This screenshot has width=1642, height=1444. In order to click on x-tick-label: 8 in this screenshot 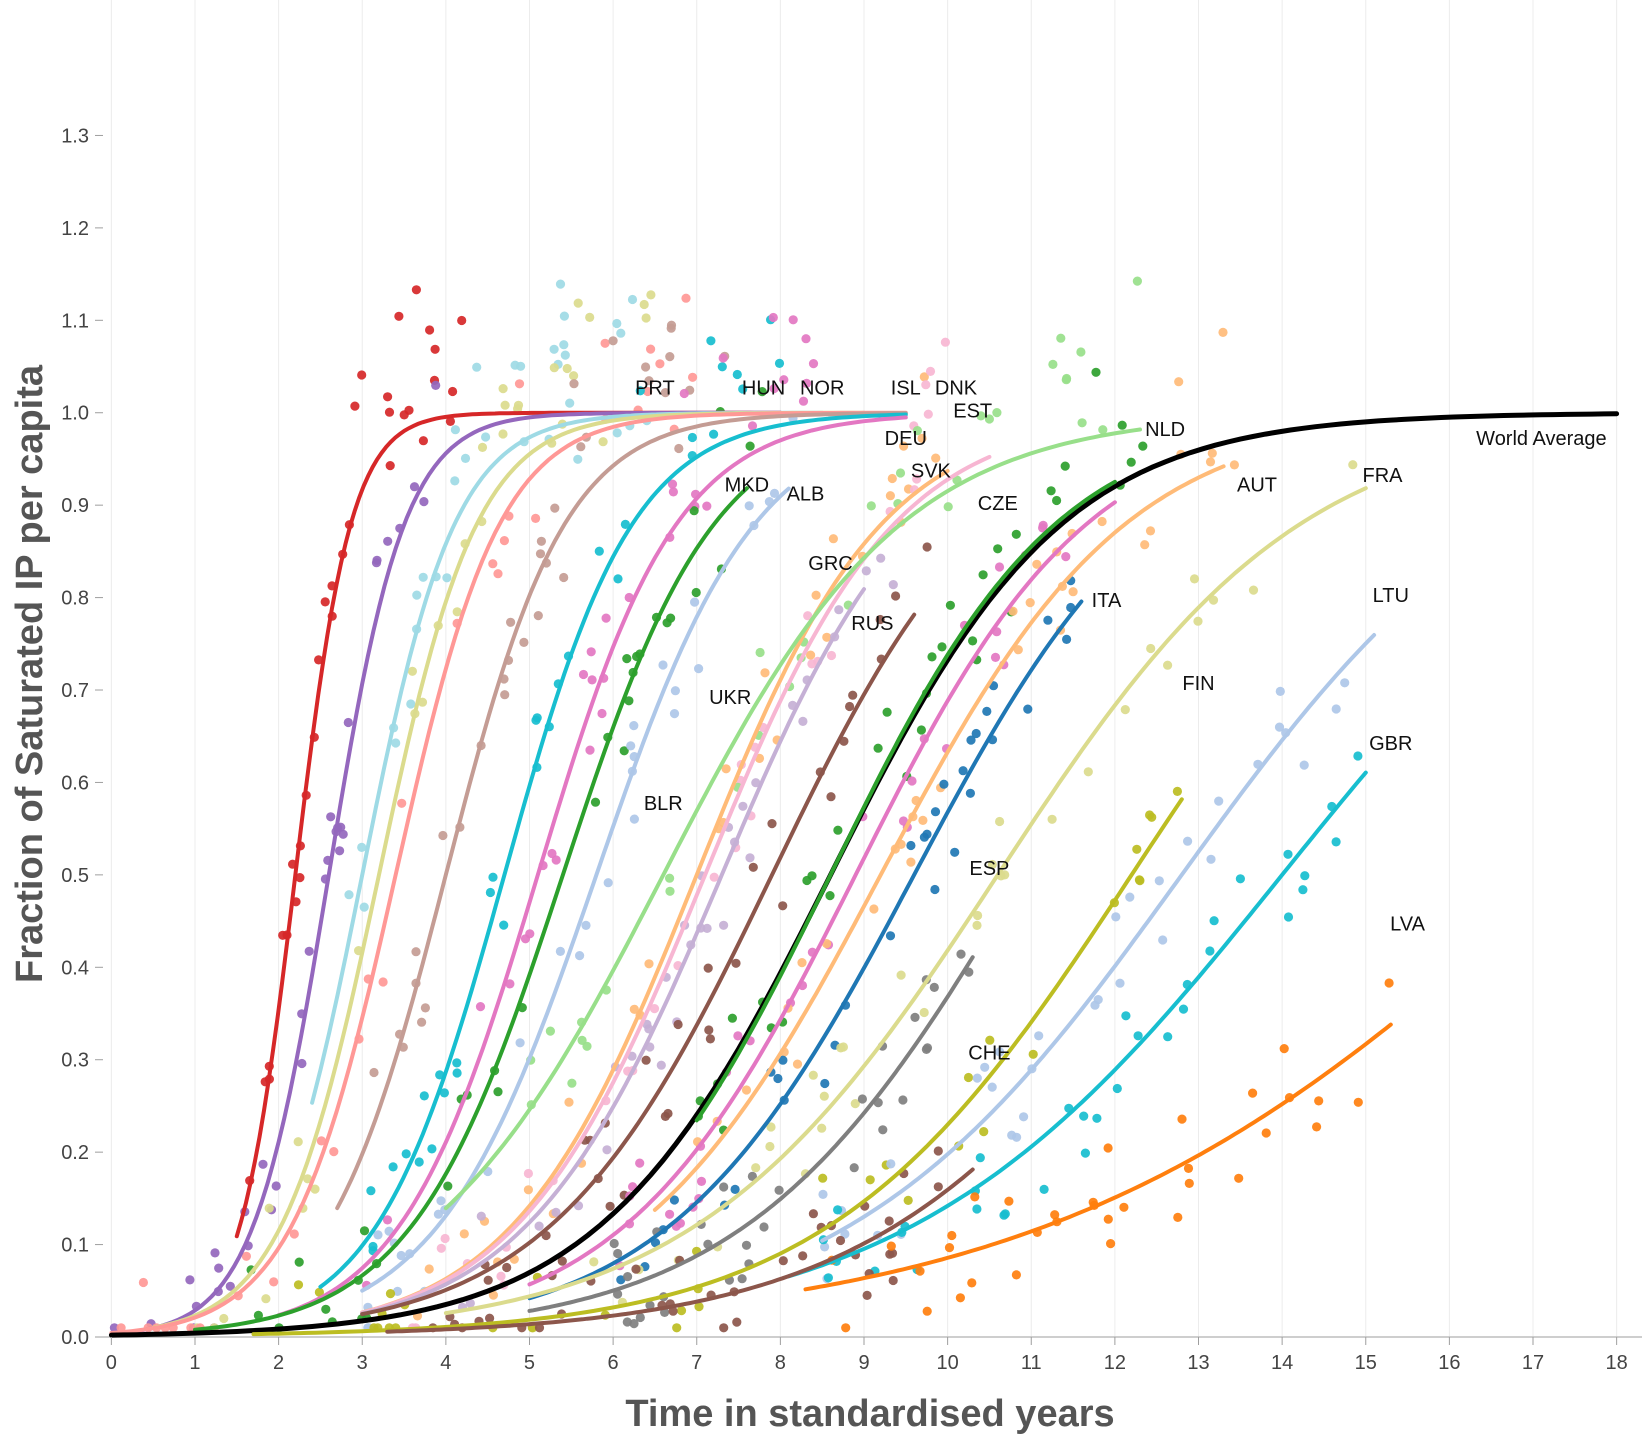, I will do `click(780, 1363)`.